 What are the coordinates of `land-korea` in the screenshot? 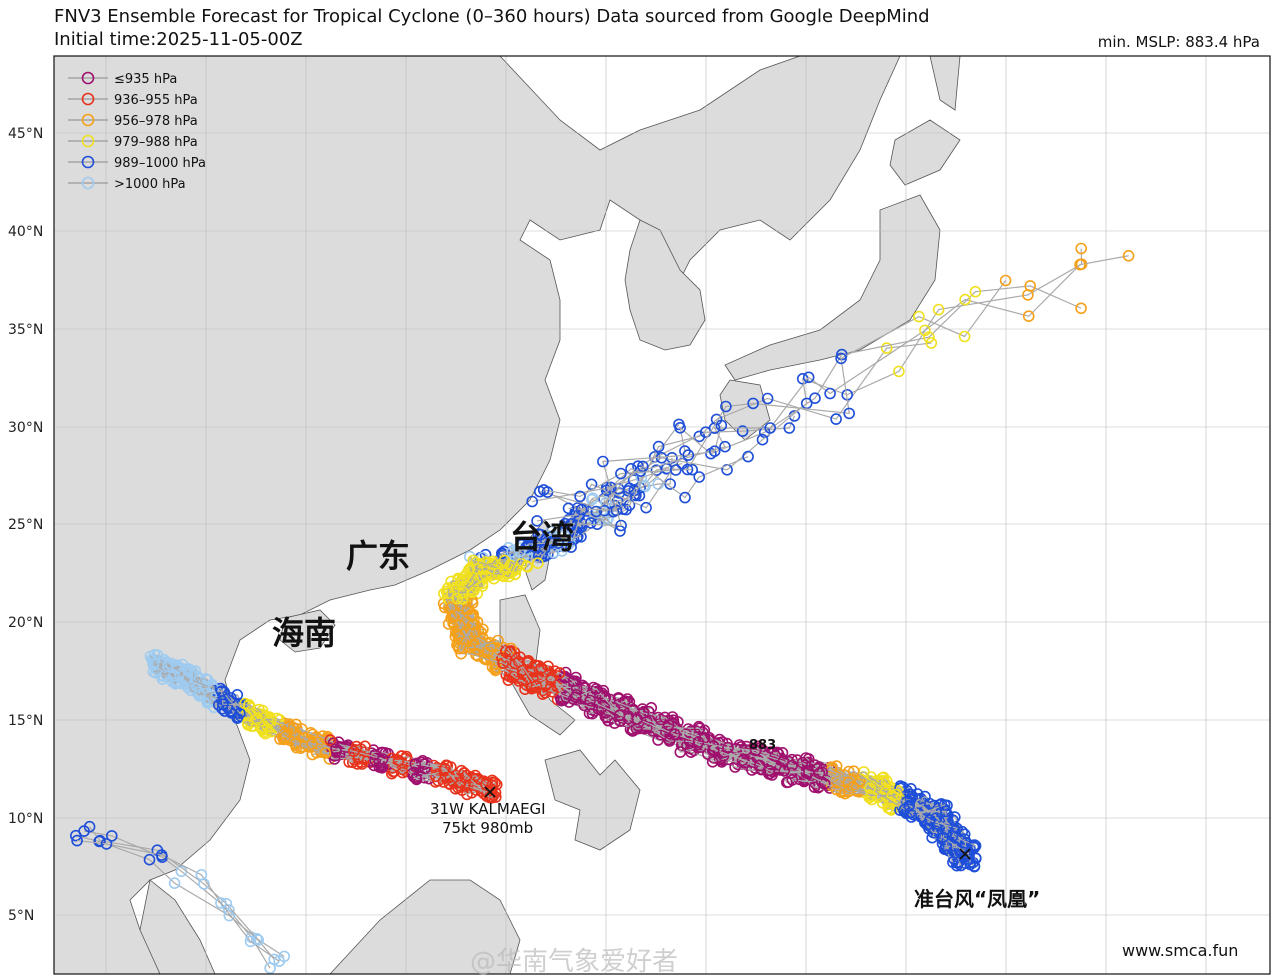 It's located at (665, 285).